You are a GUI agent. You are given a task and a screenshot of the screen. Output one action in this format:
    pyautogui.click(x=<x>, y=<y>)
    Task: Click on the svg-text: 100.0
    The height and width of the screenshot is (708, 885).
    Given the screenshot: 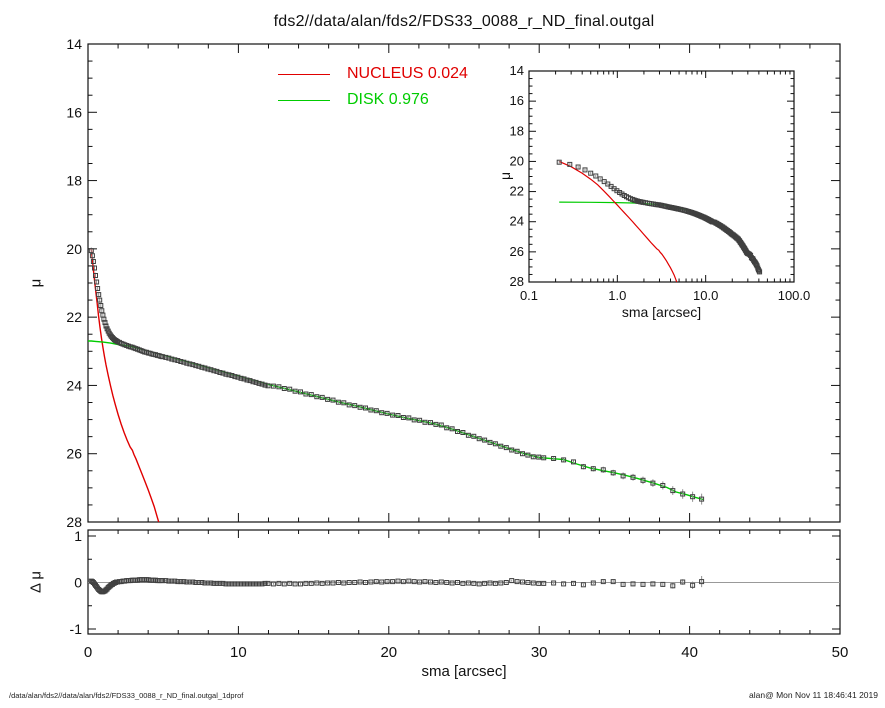 What is the action you would take?
    pyautogui.click(x=794, y=295)
    